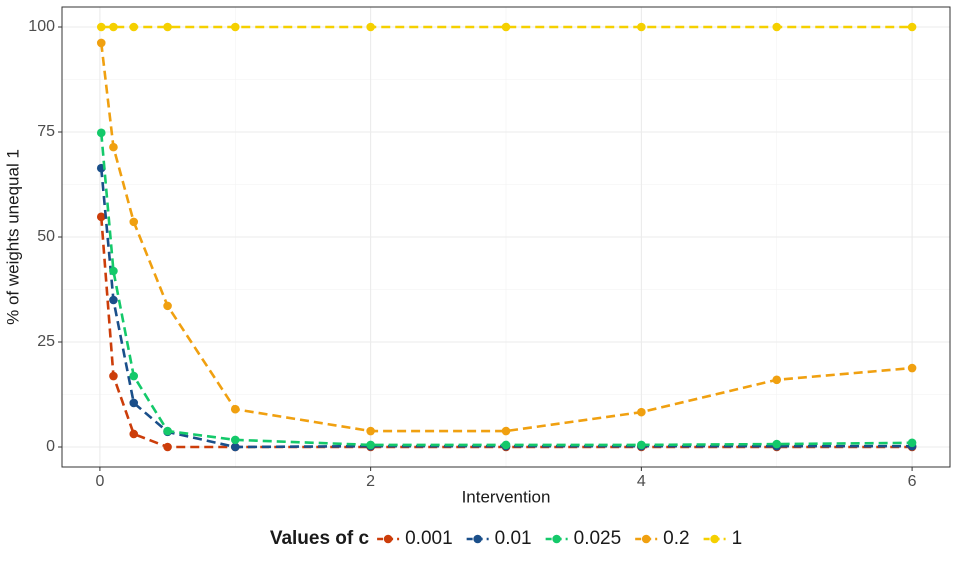 The image size is (960, 565). I want to click on y-axis-title: % of weights unequal 1, so click(12, 237).